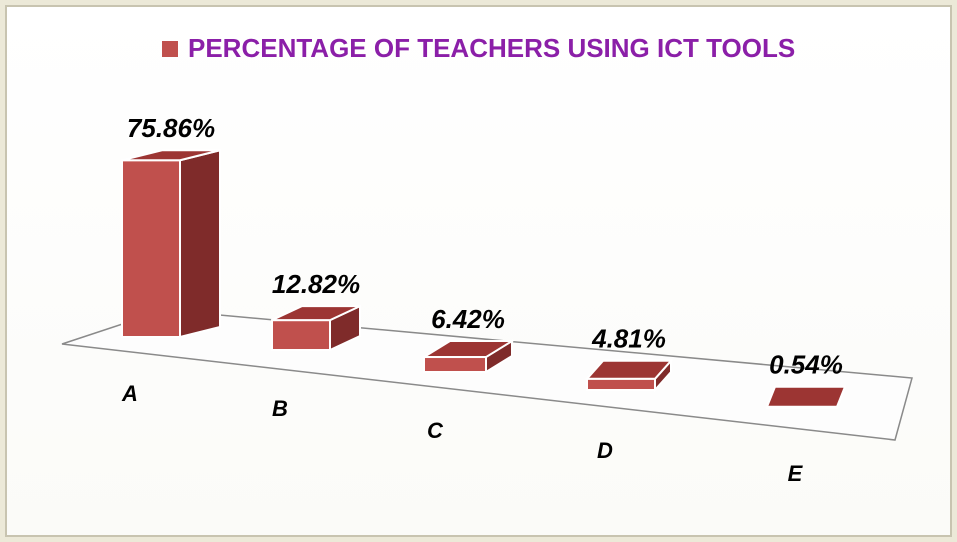 This screenshot has height=542, width=957. I want to click on category-label: C, so click(435, 430).